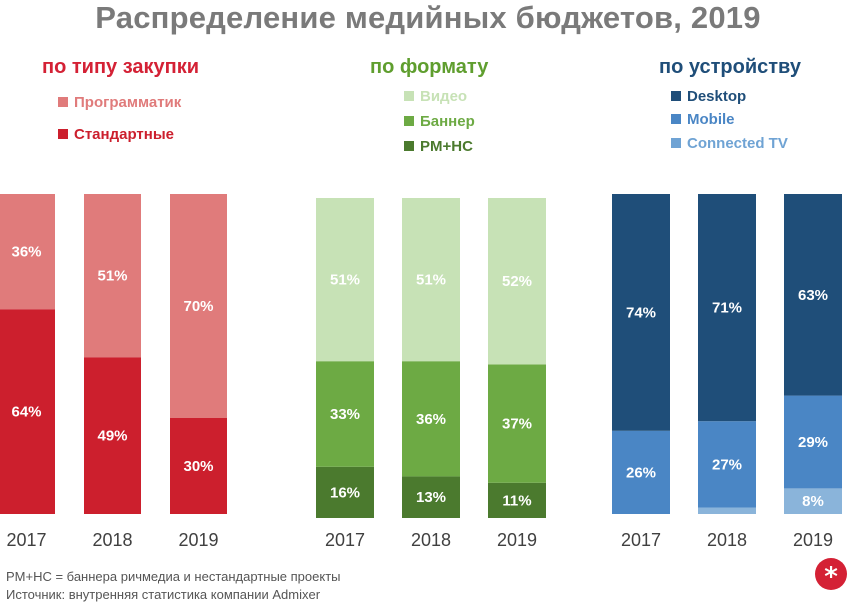 This screenshot has width=856, height=606. Describe the element at coordinates (831, 575) in the screenshot. I see `asterisk-icon: *` at that location.